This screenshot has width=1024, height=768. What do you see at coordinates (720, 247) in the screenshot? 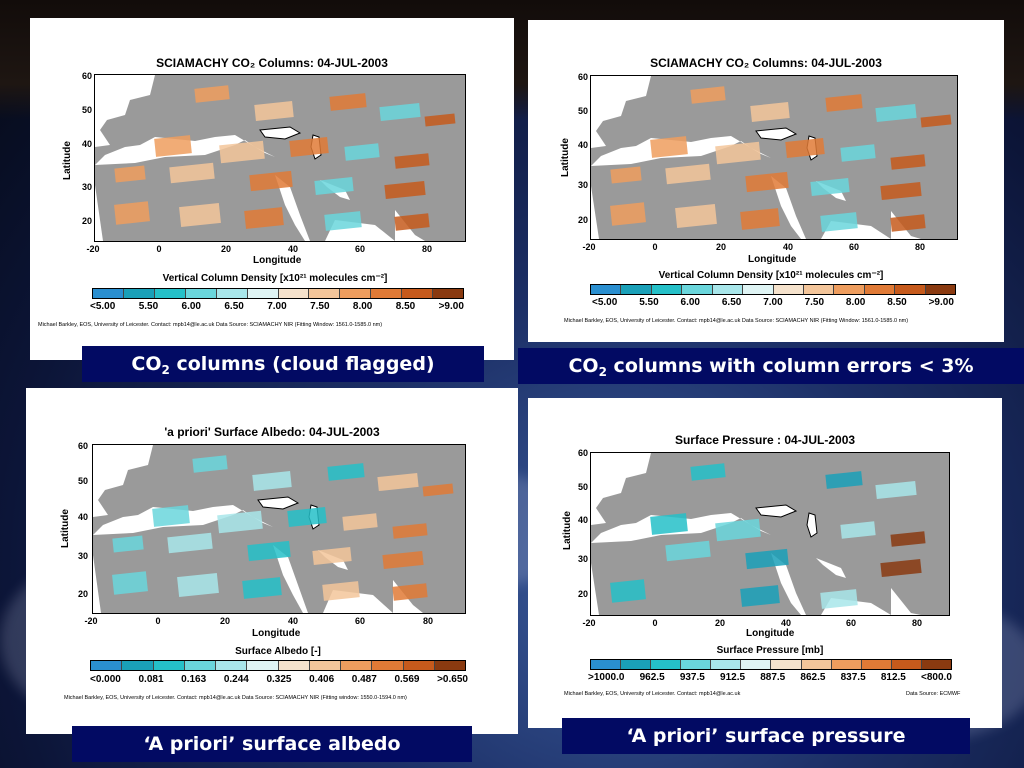
I see `x-tick-label: 20` at bounding box center [720, 247].